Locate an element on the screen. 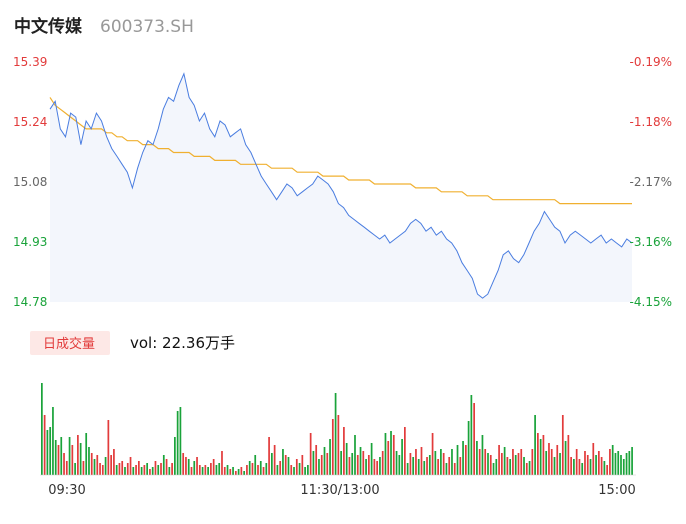 The width and height of the screenshot is (686, 524). y-tick-right: -3.16% is located at coordinates (651, 242).